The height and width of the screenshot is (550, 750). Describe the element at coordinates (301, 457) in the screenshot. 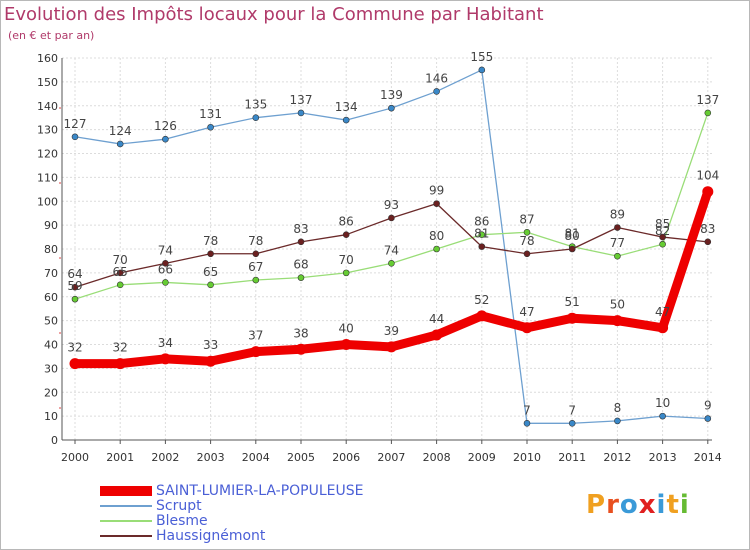

I see `x-tick-label: 2005` at that location.